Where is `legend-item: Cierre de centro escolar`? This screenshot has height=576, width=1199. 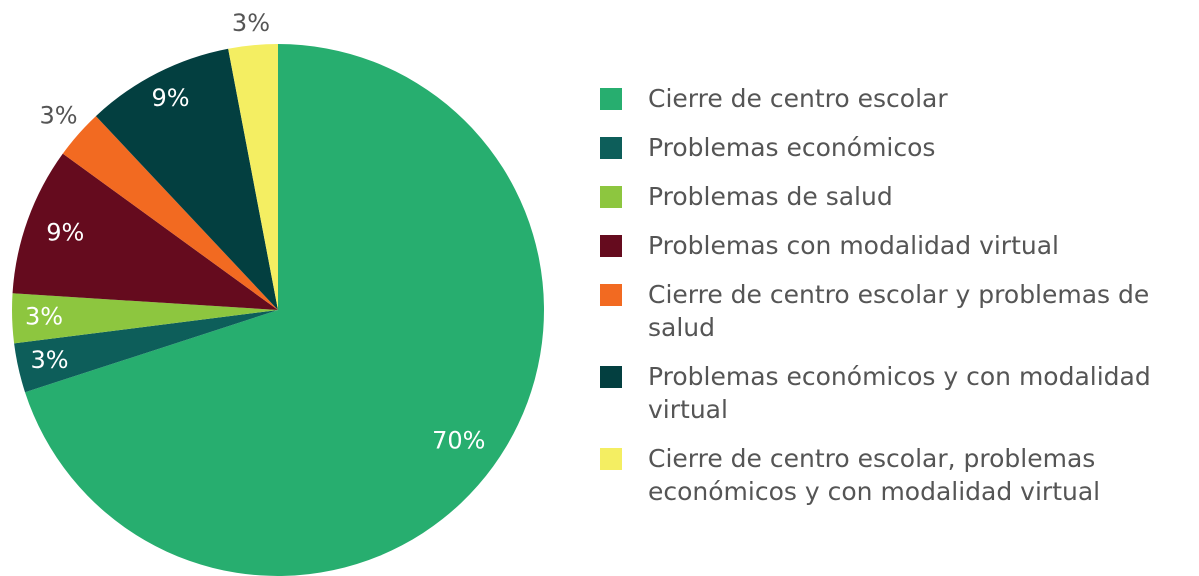
legend-item: Cierre de centro escolar is located at coordinates (895, 98).